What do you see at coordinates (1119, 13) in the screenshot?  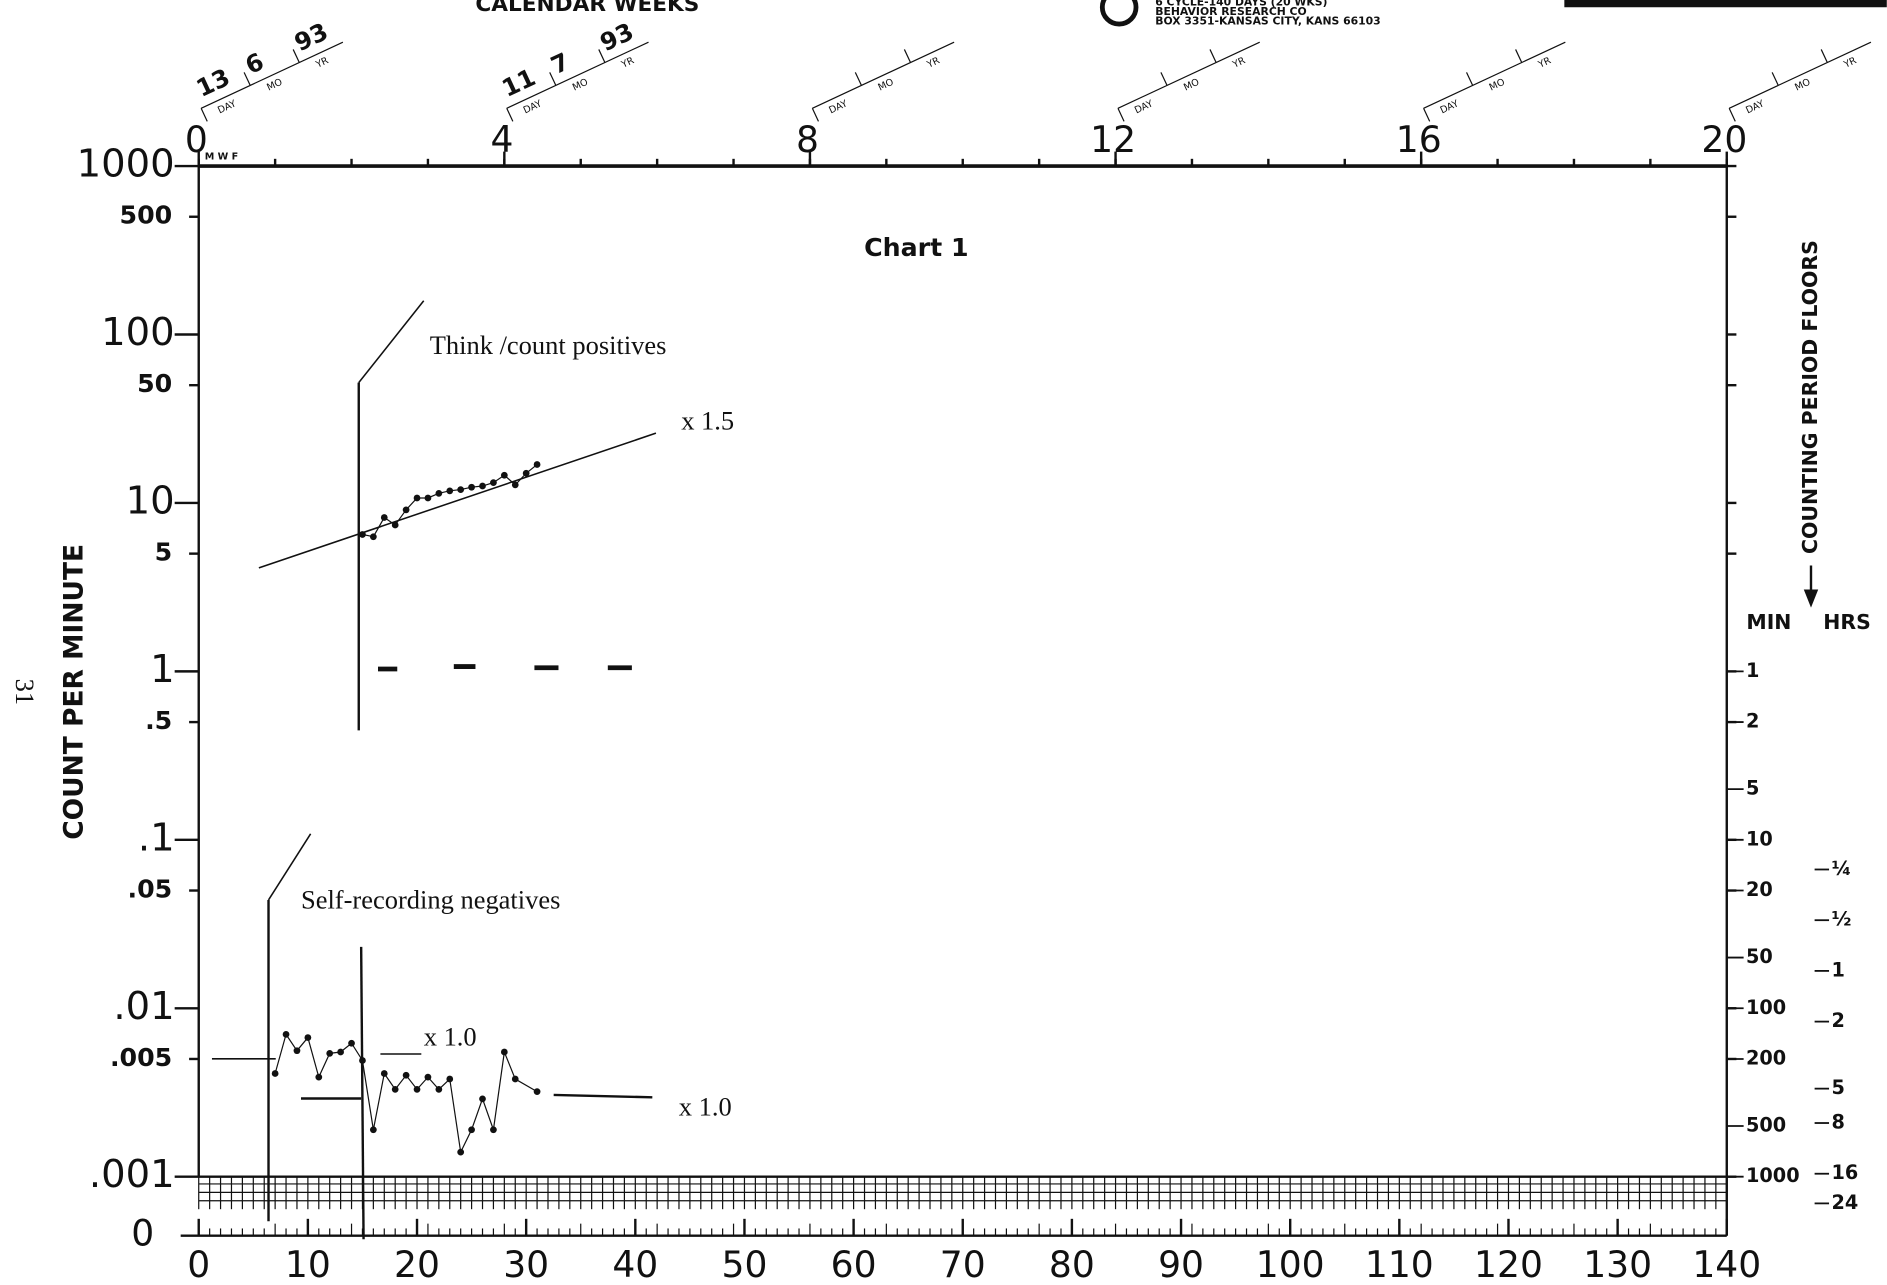 I see `logo` at bounding box center [1119, 13].